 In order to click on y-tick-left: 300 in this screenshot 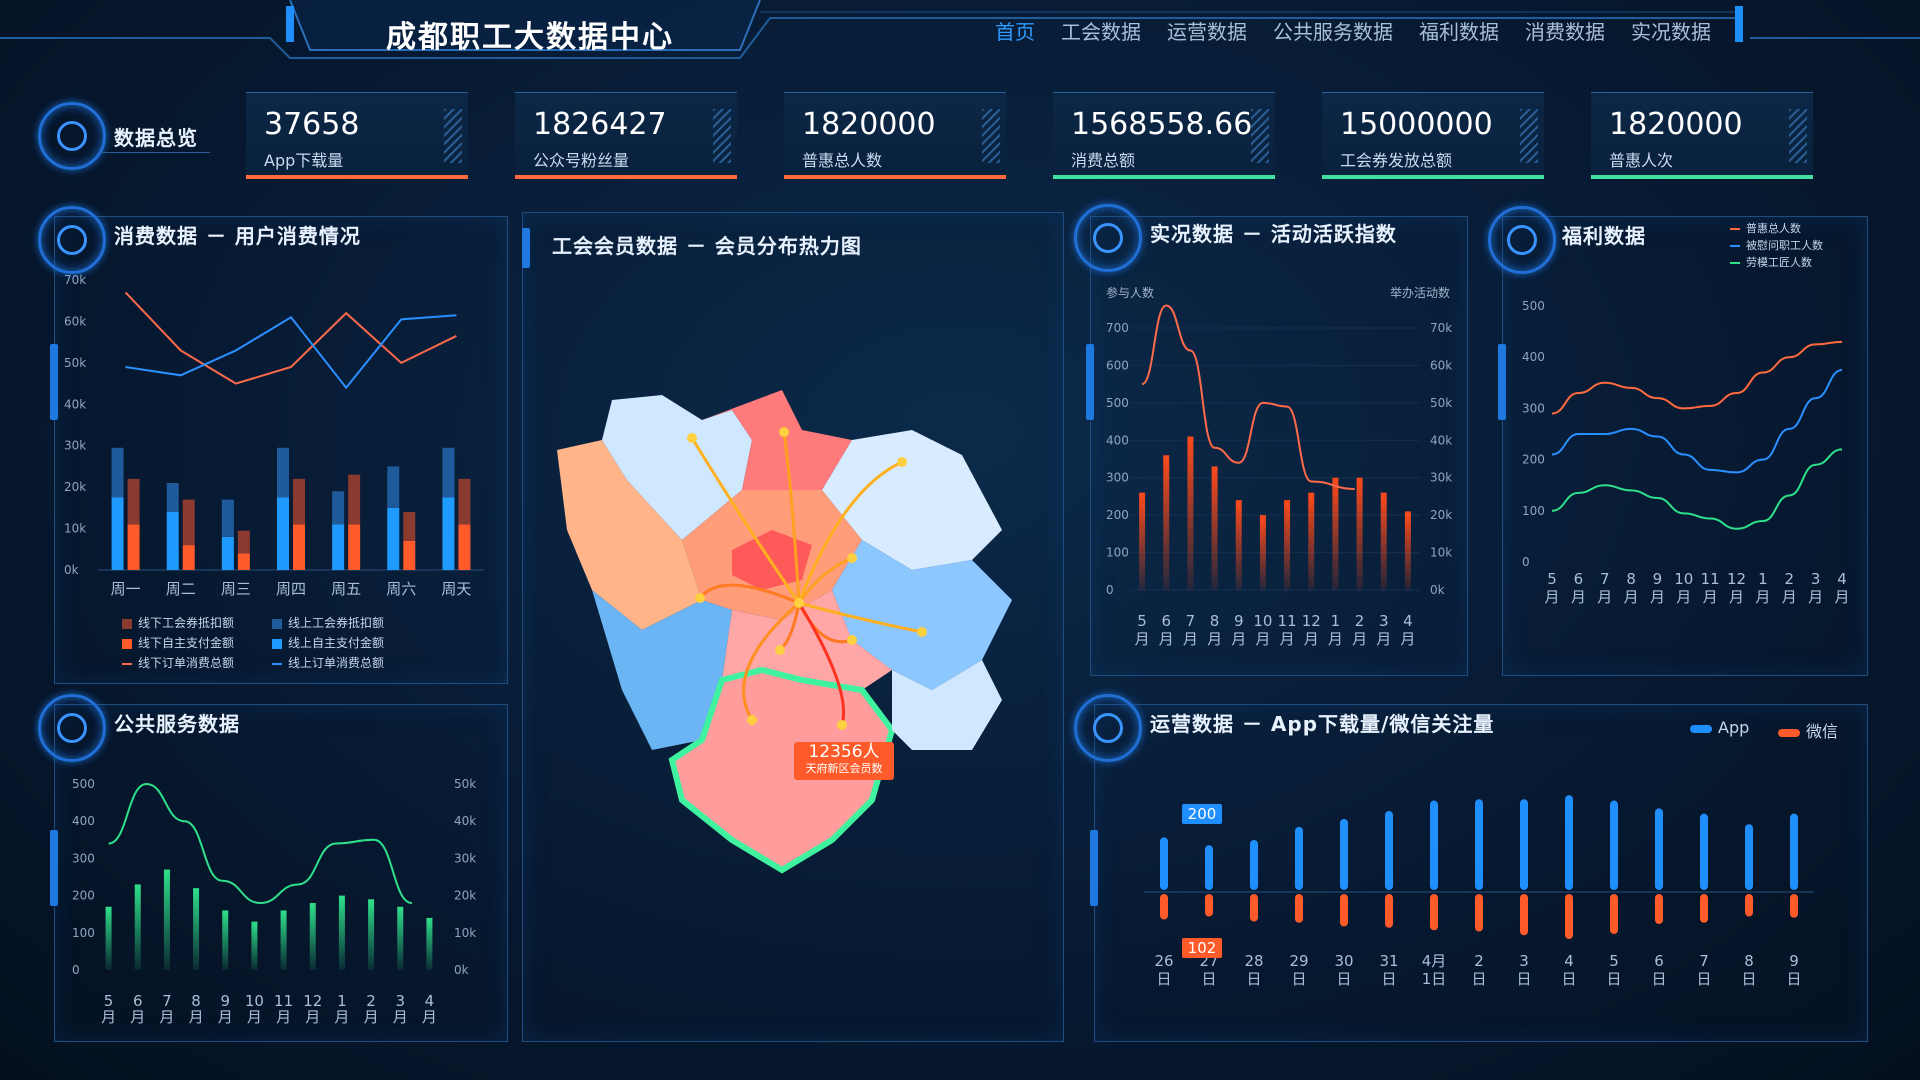, I will do `click(1117, 478)`.